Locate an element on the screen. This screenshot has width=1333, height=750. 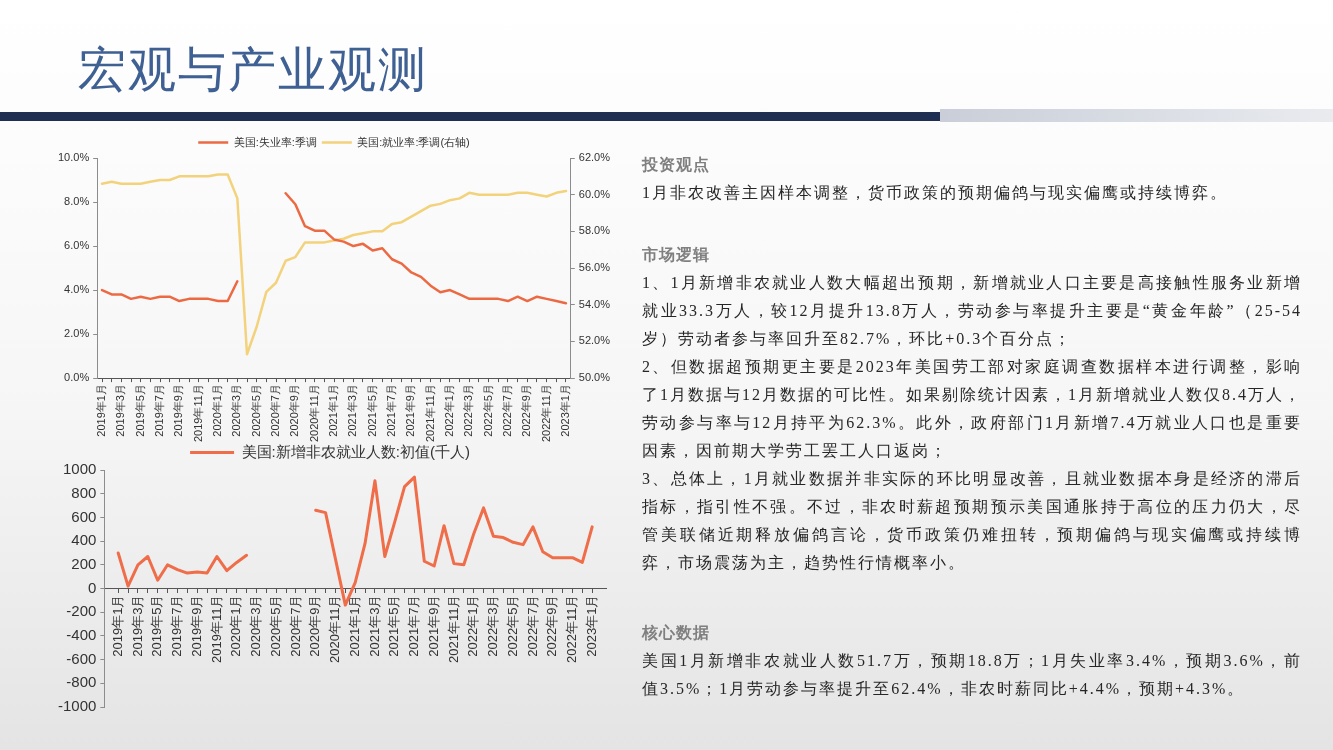
y-tick-label: 2.0% is located at coordinates (77, 333).